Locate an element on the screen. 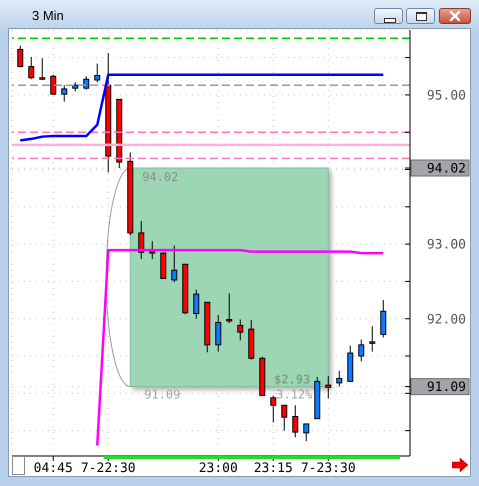 This screenshot has height=486, width=479. x-tick-label: 23:15 is located at coordinates (273, 468).